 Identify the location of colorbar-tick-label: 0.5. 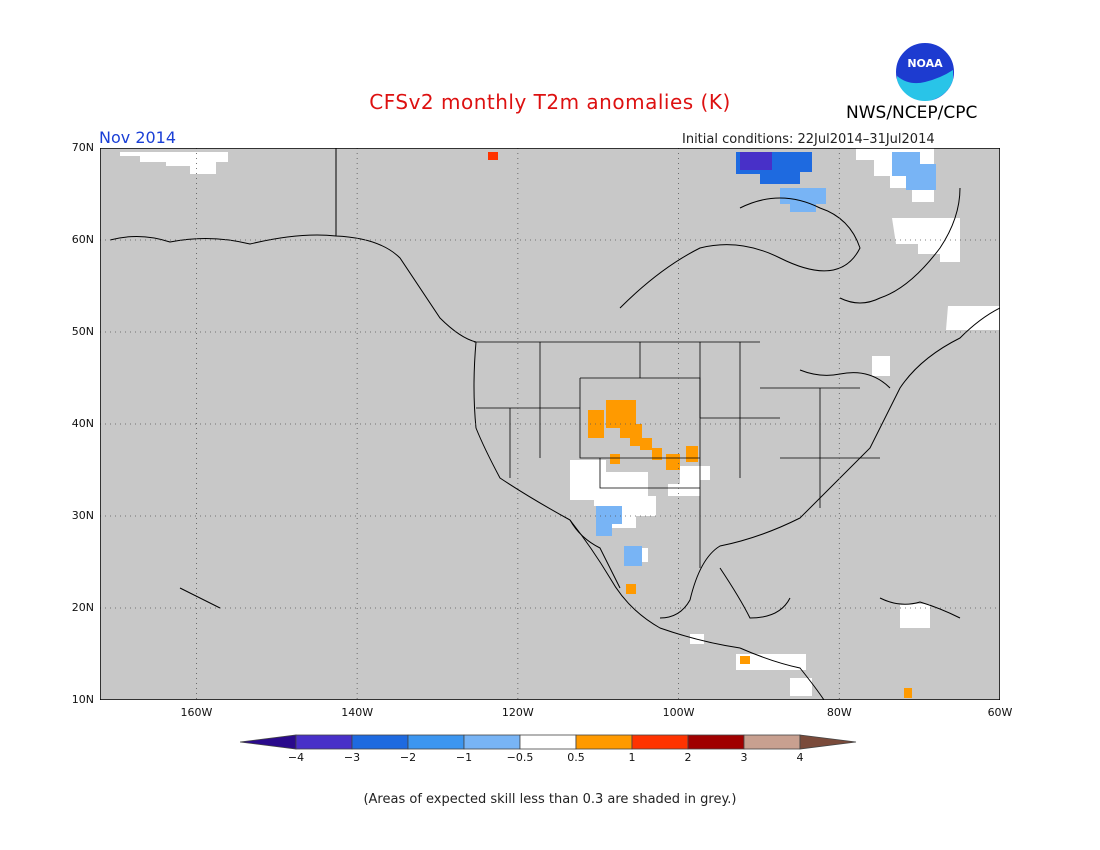
(576, 757).